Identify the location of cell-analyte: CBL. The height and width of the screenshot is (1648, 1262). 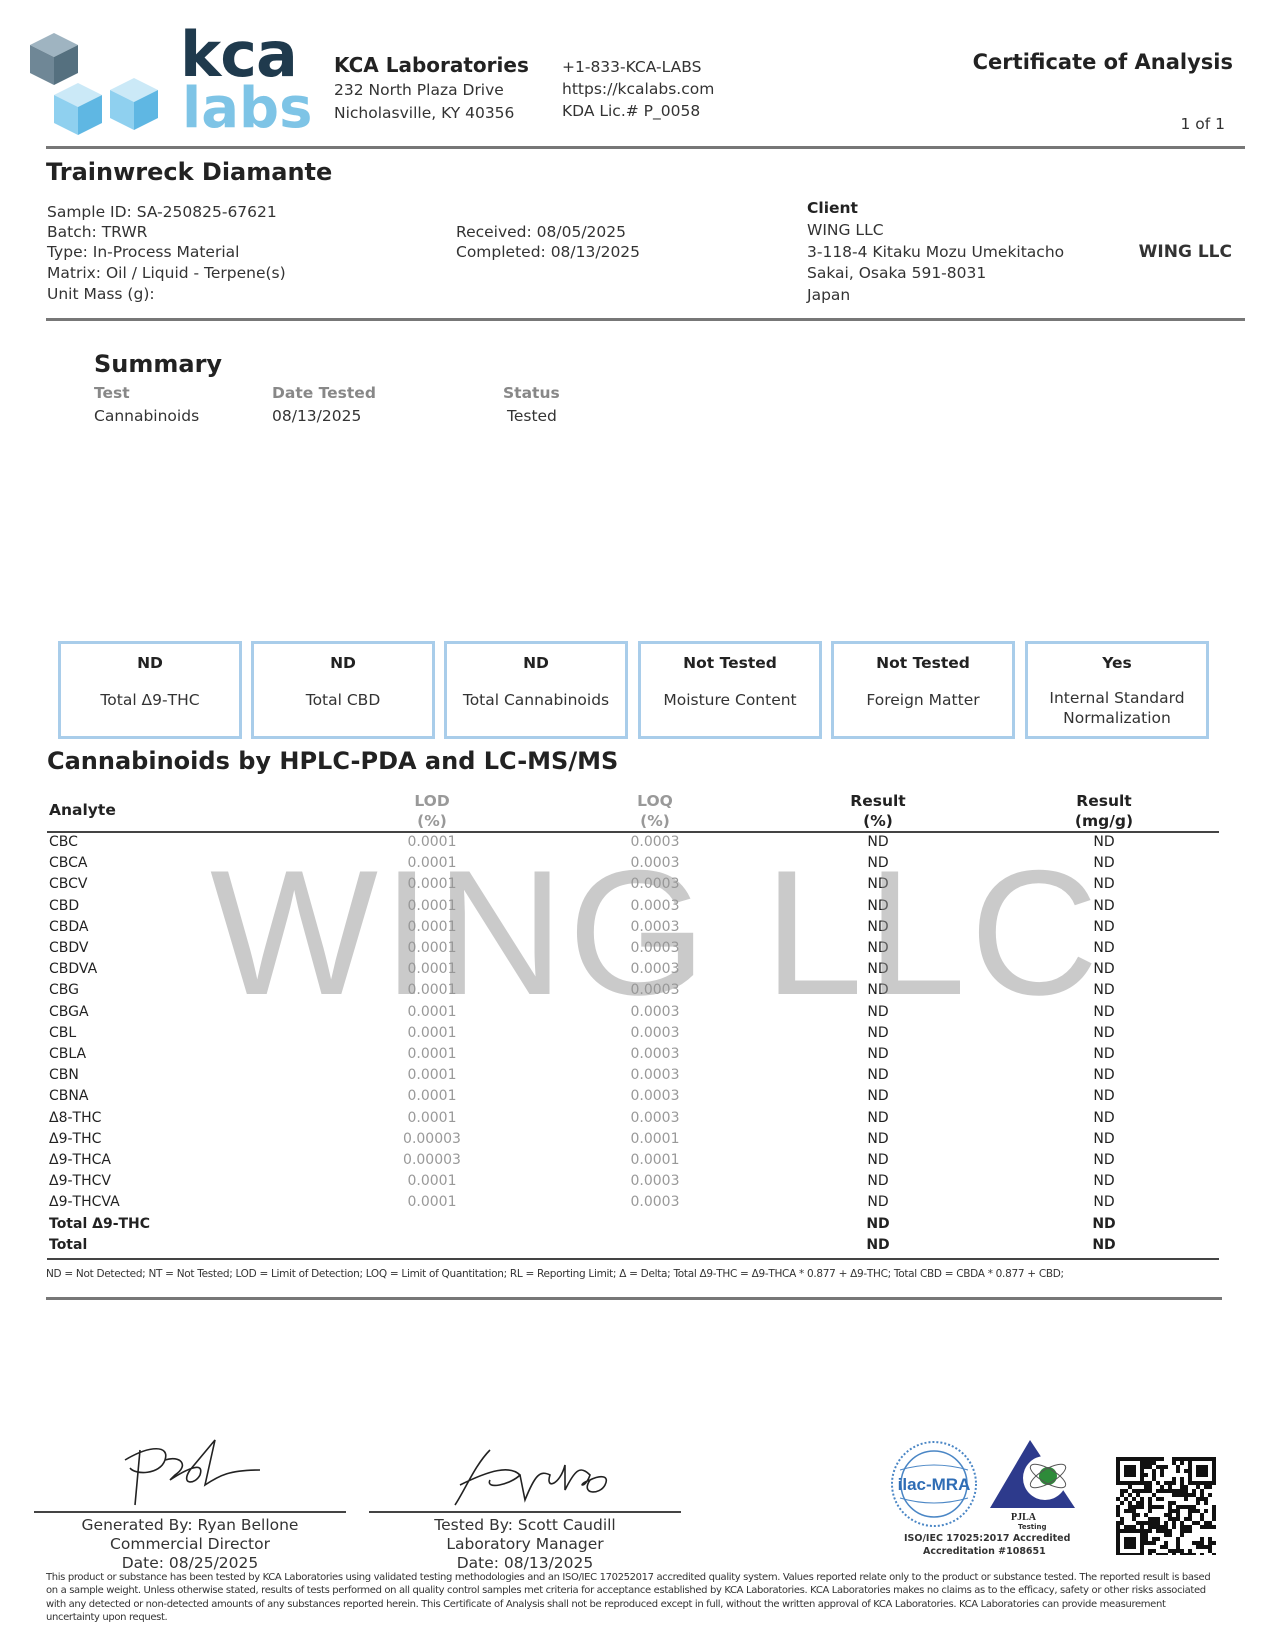
(63, 1032).